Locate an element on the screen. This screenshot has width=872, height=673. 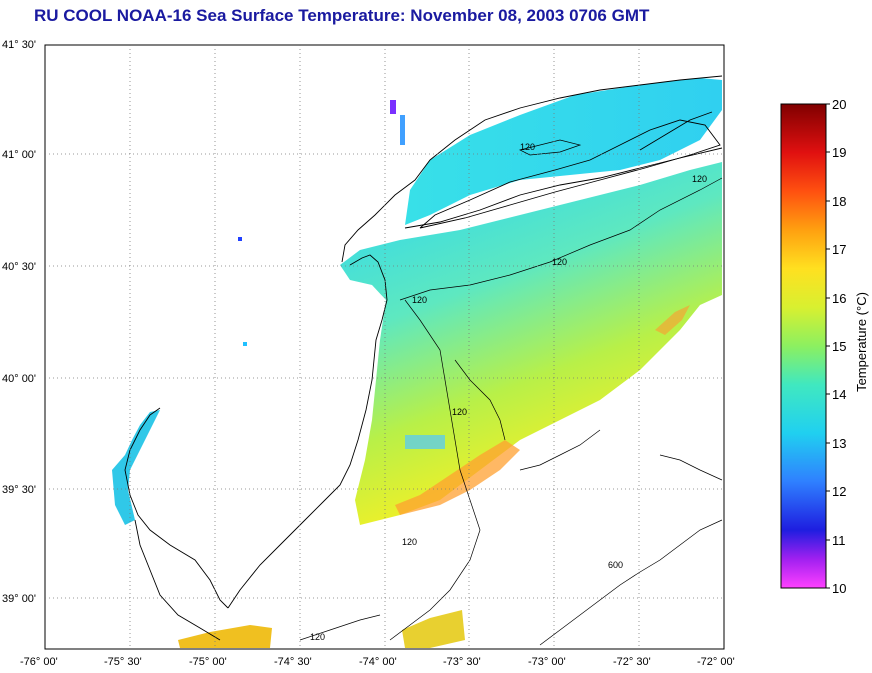
colorbar-label: 18 is located at coordinates (839, 201).